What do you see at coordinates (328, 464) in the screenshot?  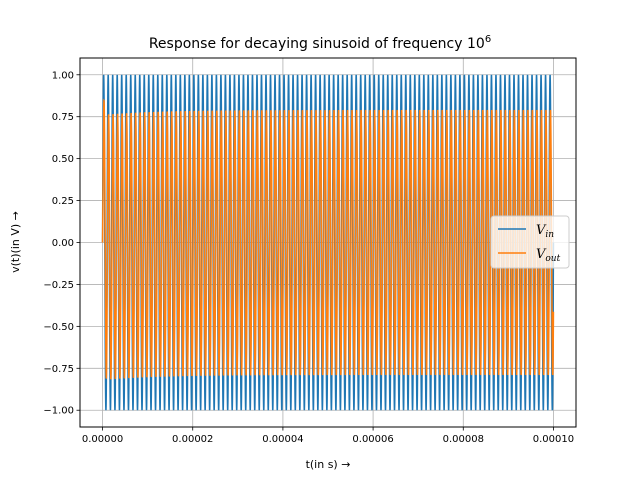 I see `x-axis-label: t(in s) →` at bounding box center [328, 464].